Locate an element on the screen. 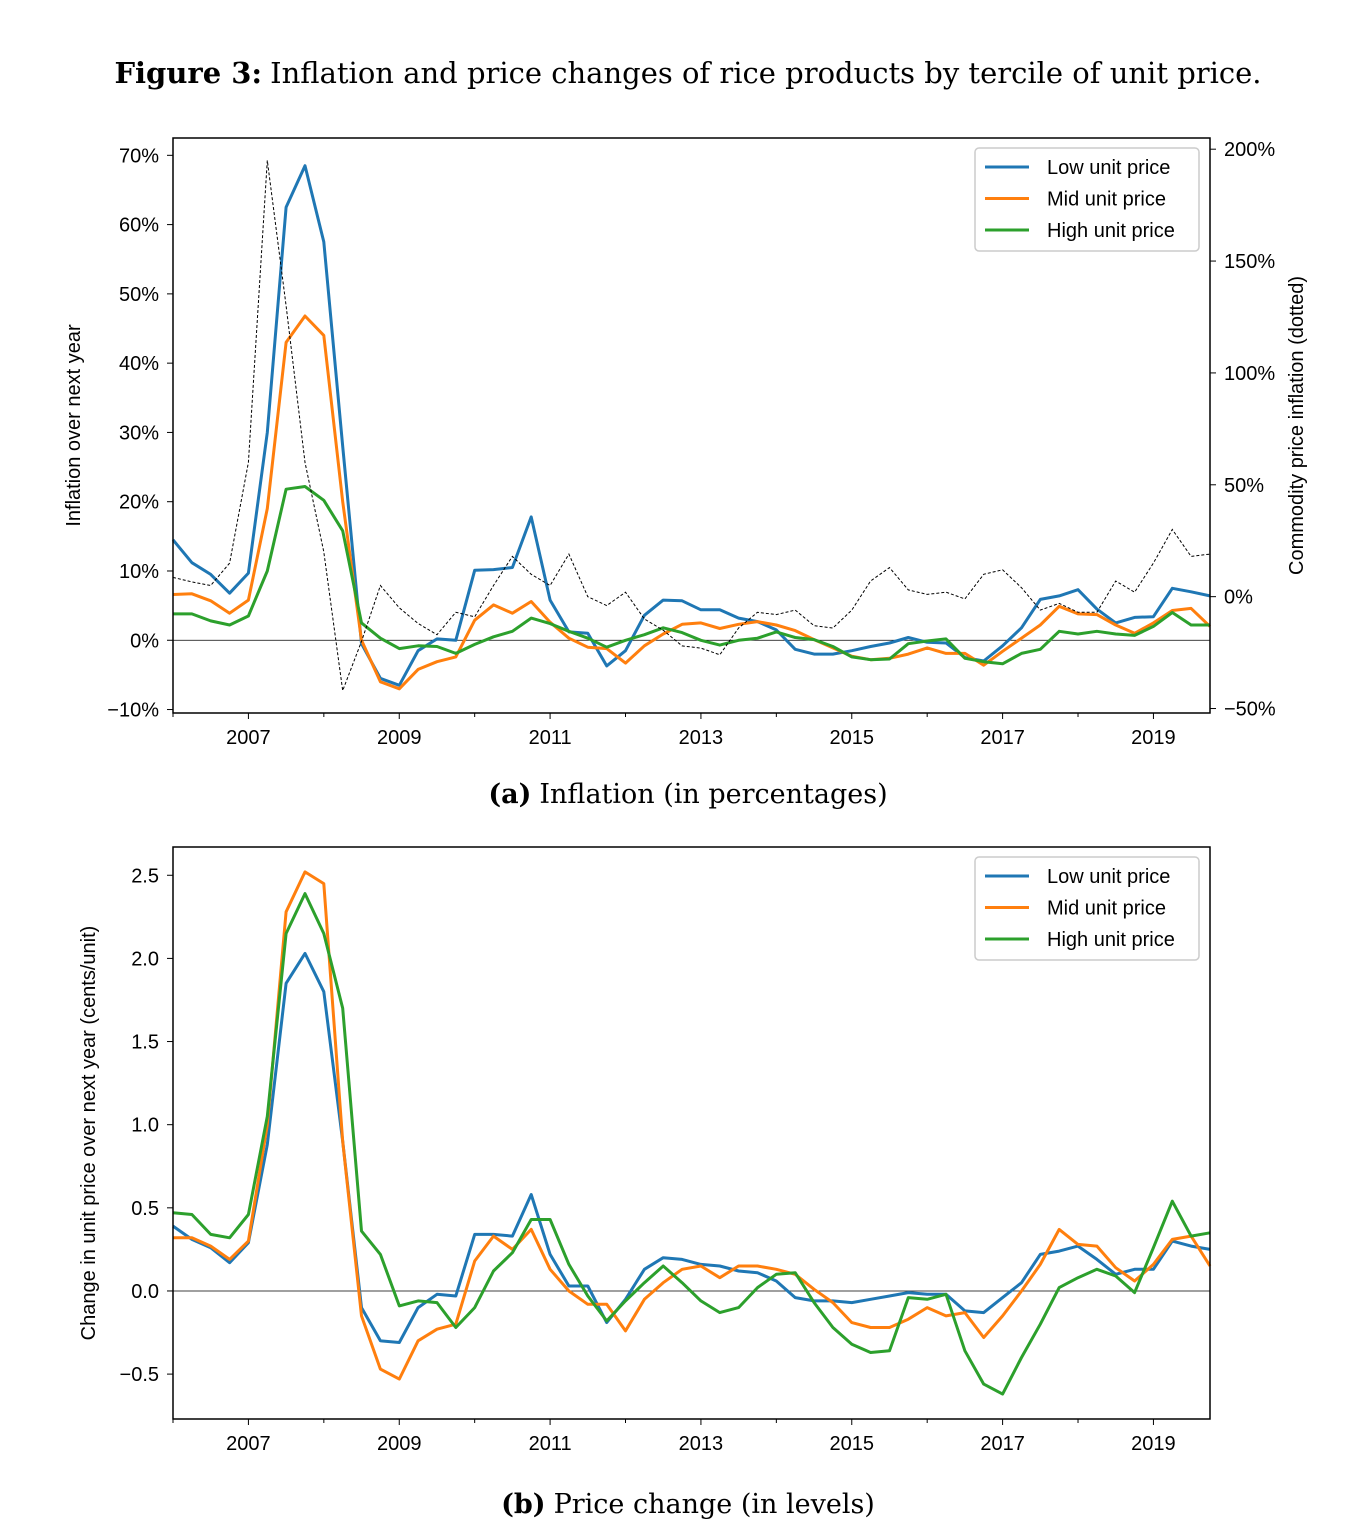 The height and width of the screenshot is (1538, 1348). panel-label: (a) is located at coordinates (509, 794).